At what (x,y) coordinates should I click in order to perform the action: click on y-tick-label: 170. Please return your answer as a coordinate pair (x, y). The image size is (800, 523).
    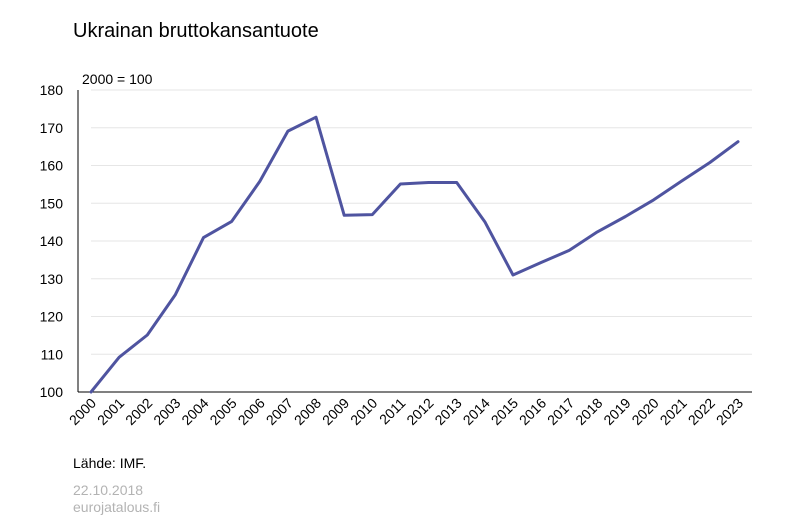
    Looking at the image, I should click on (52, 128).